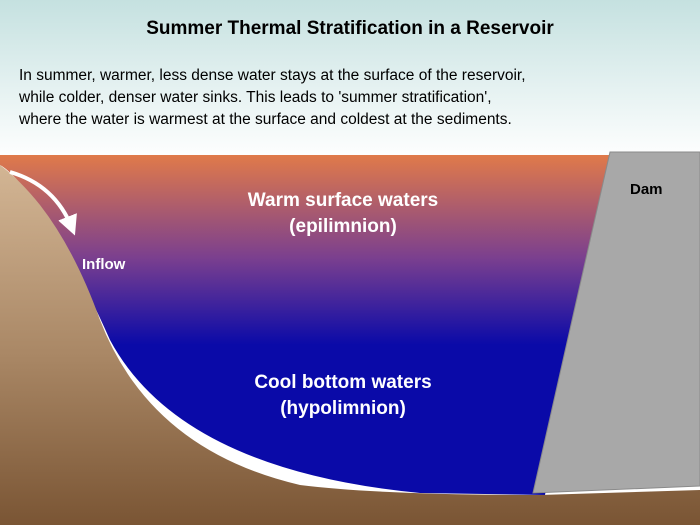  What do you see at coordinates (43, 203) in the screenshot?
I see `inflow-arrow` at bounding box center [43, 203].